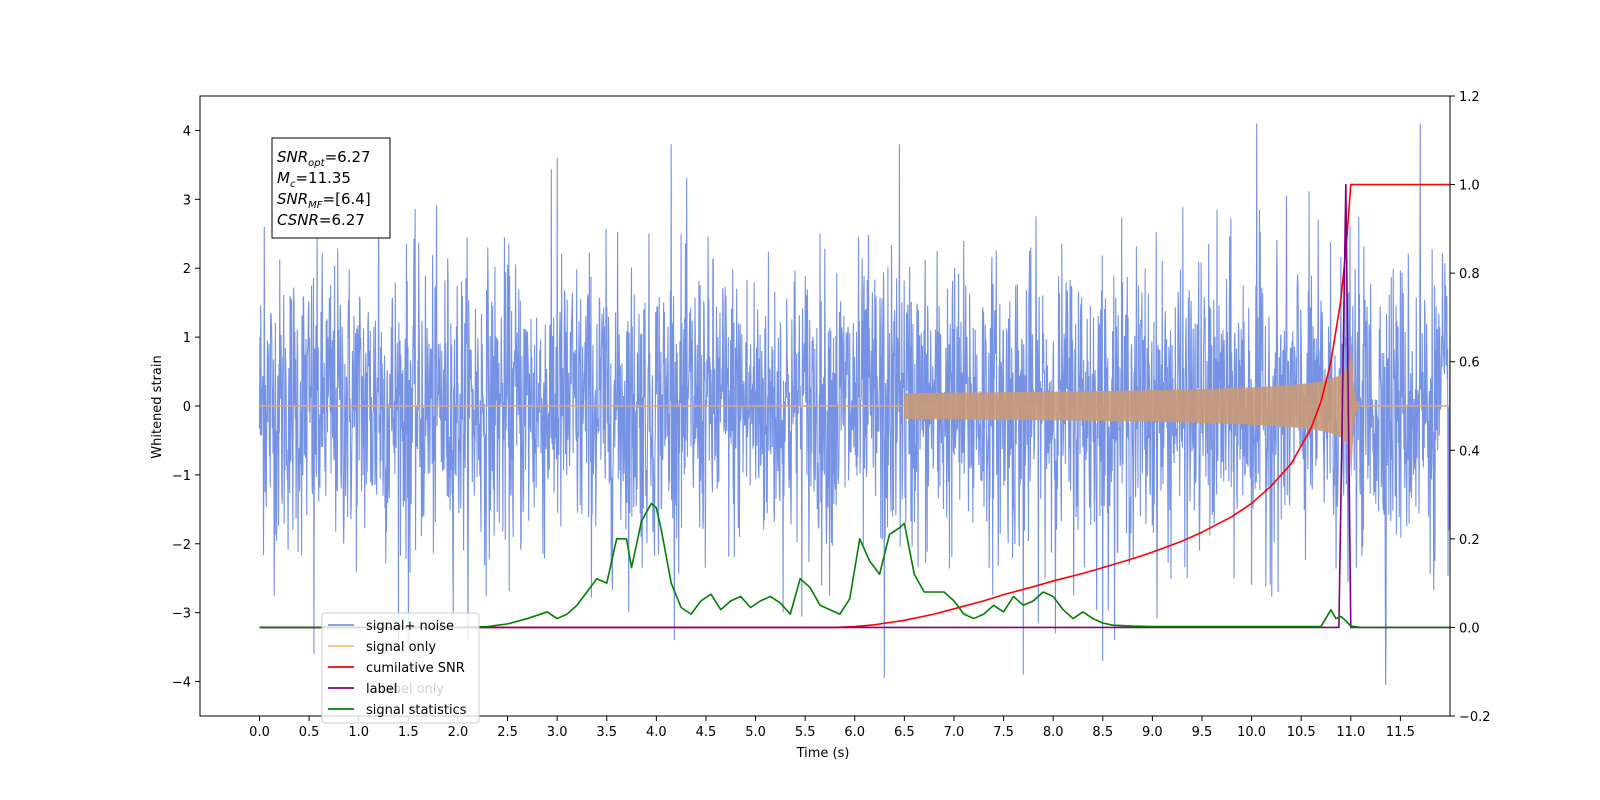  Describe the element at coordinates (1469, 274) in the screenshot. I see `y-right-tick-label: 0.8` at that location.